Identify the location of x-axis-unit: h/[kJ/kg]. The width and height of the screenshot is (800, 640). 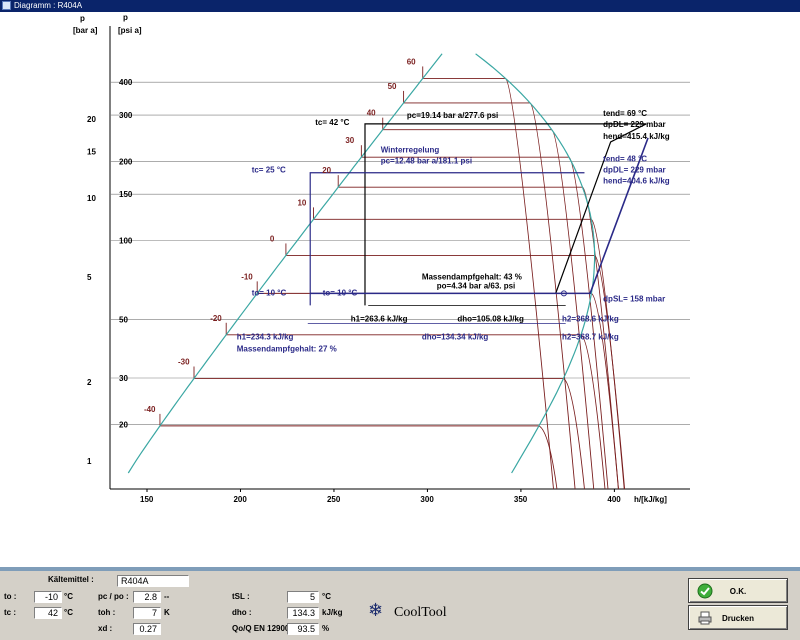
(650, 499).